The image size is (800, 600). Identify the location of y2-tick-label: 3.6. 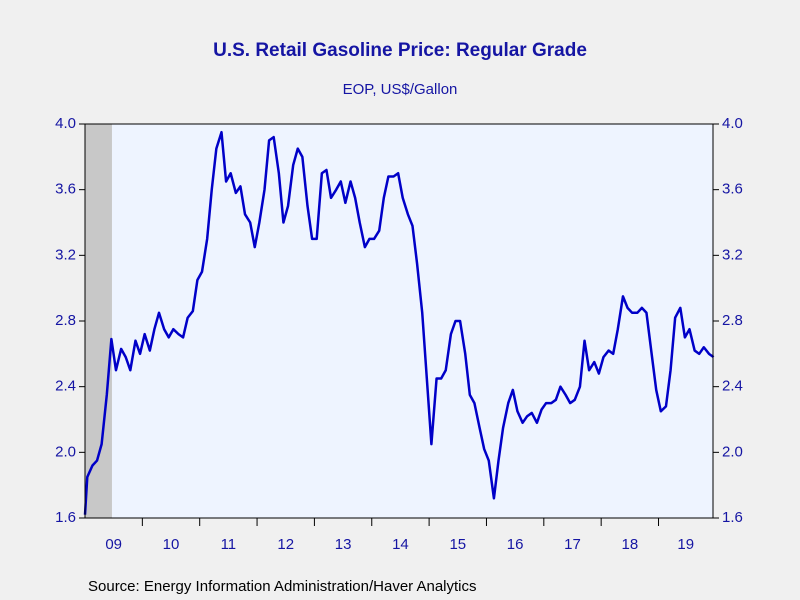
(732, 189).